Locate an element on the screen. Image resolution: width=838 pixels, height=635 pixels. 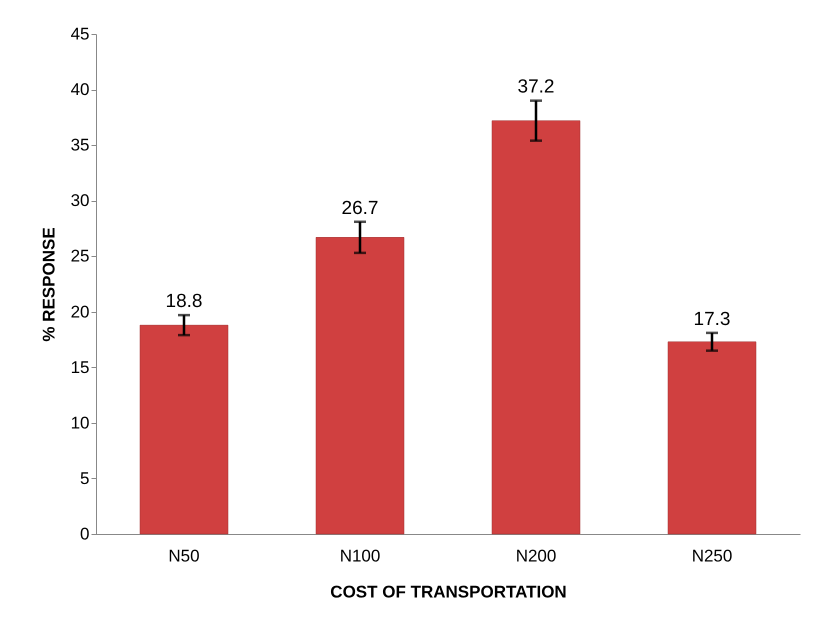
y-tick-label: 20 is located at coordinates (80, 312).